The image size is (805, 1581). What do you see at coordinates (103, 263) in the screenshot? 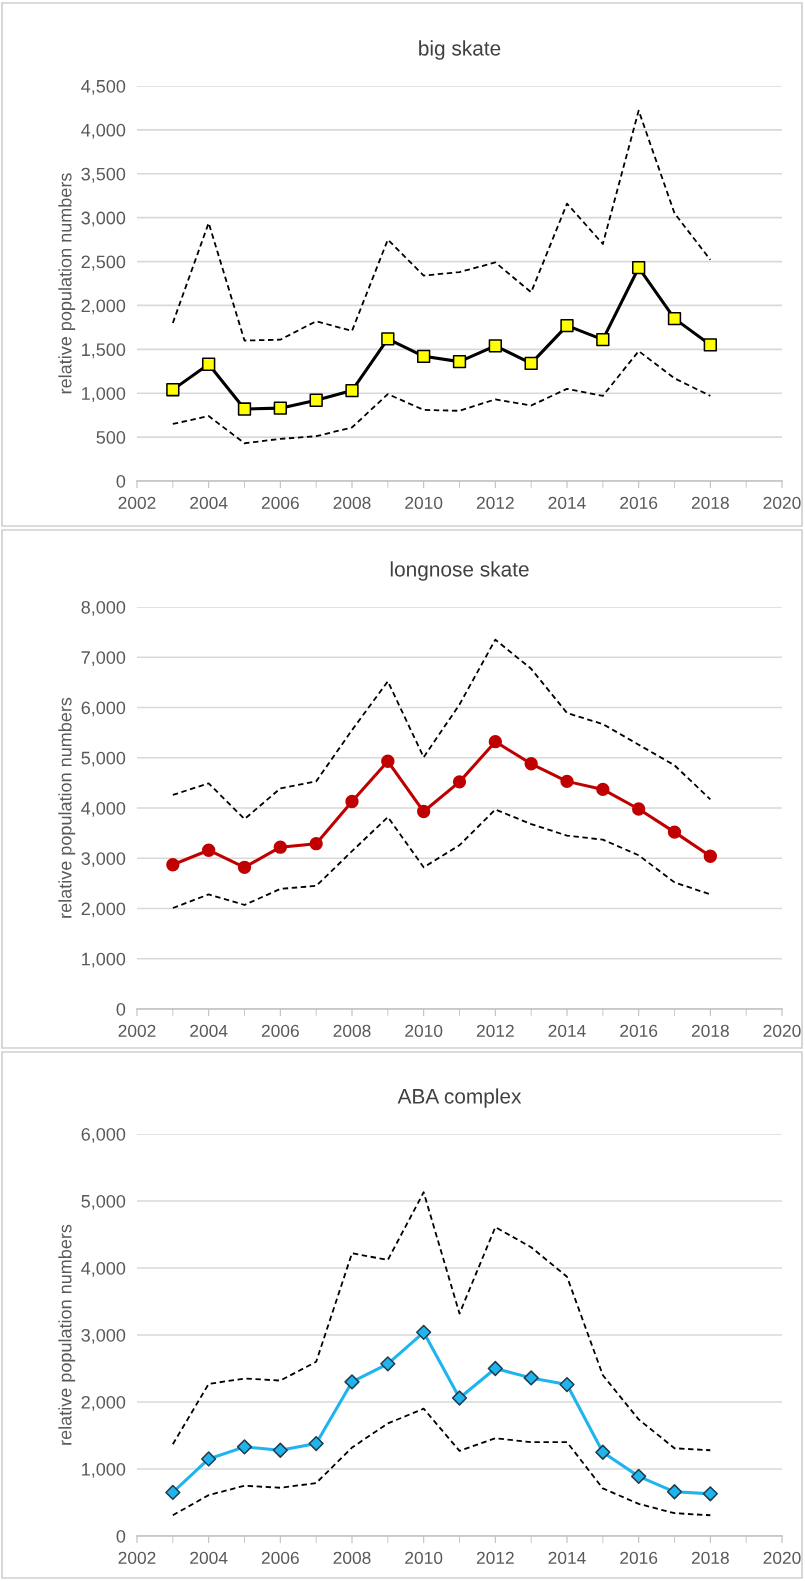
I see `y-tick-label: 2,500` at bounding box center [103, 263].